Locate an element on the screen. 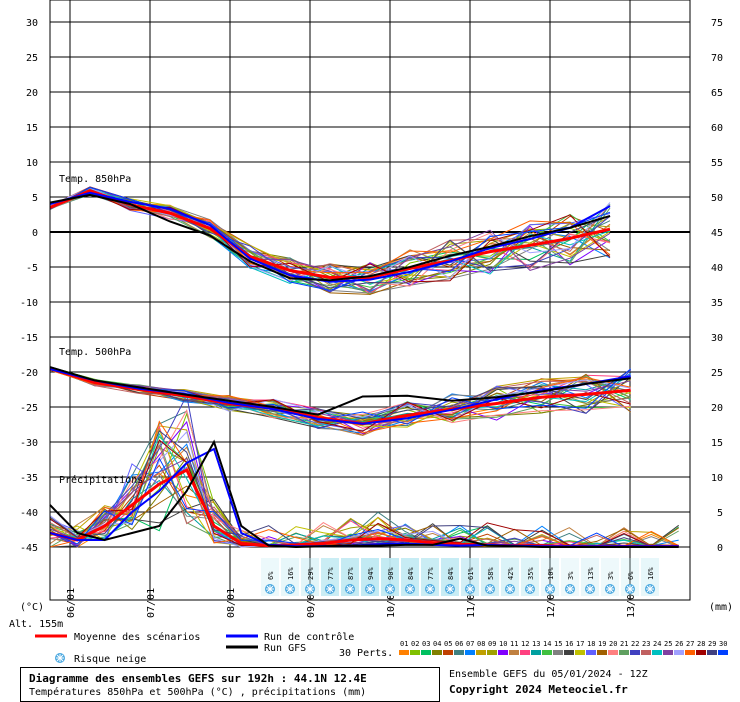 The image size is (740, 702). snow-risk-value: 35% is located at coordinates (531, 573).